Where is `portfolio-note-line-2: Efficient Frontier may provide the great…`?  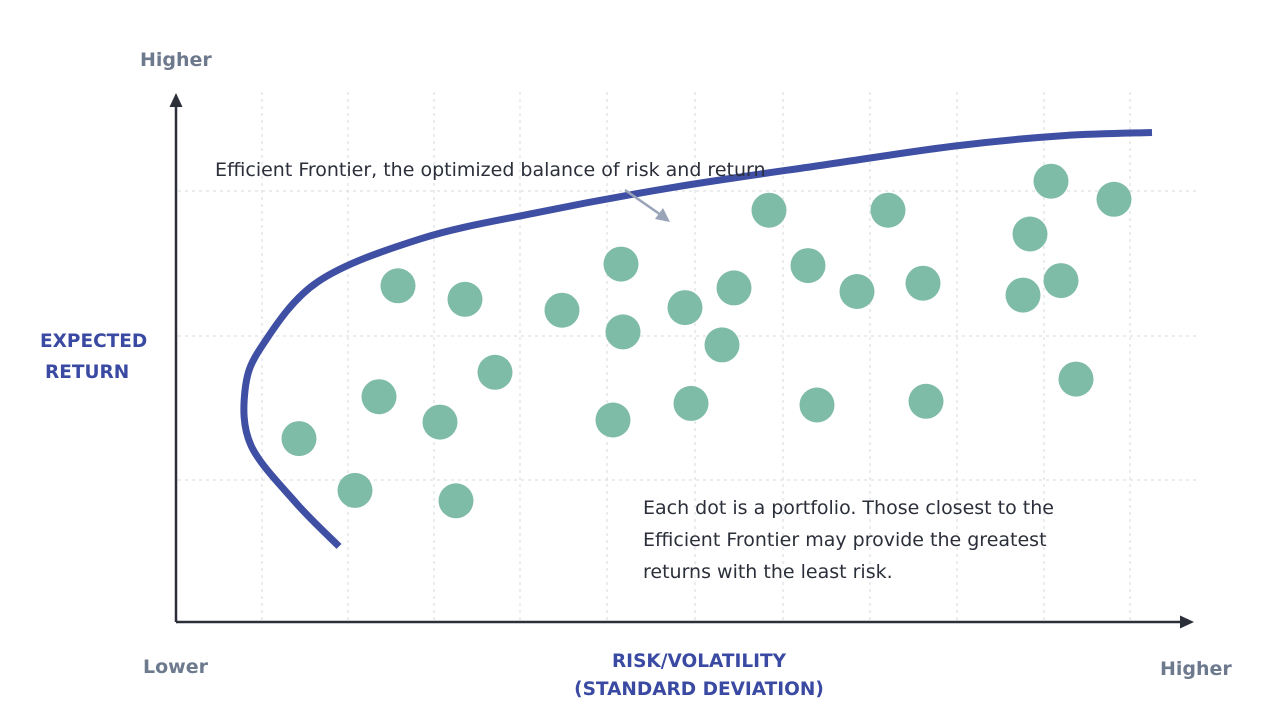
portfolio-note-line-2: Efficient Frontier may provide the great… is located at coordinates (845, 540).